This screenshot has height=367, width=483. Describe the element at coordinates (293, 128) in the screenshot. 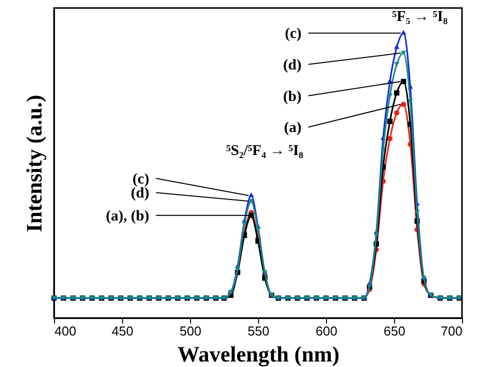

I see `annotation: (a)` at that location.